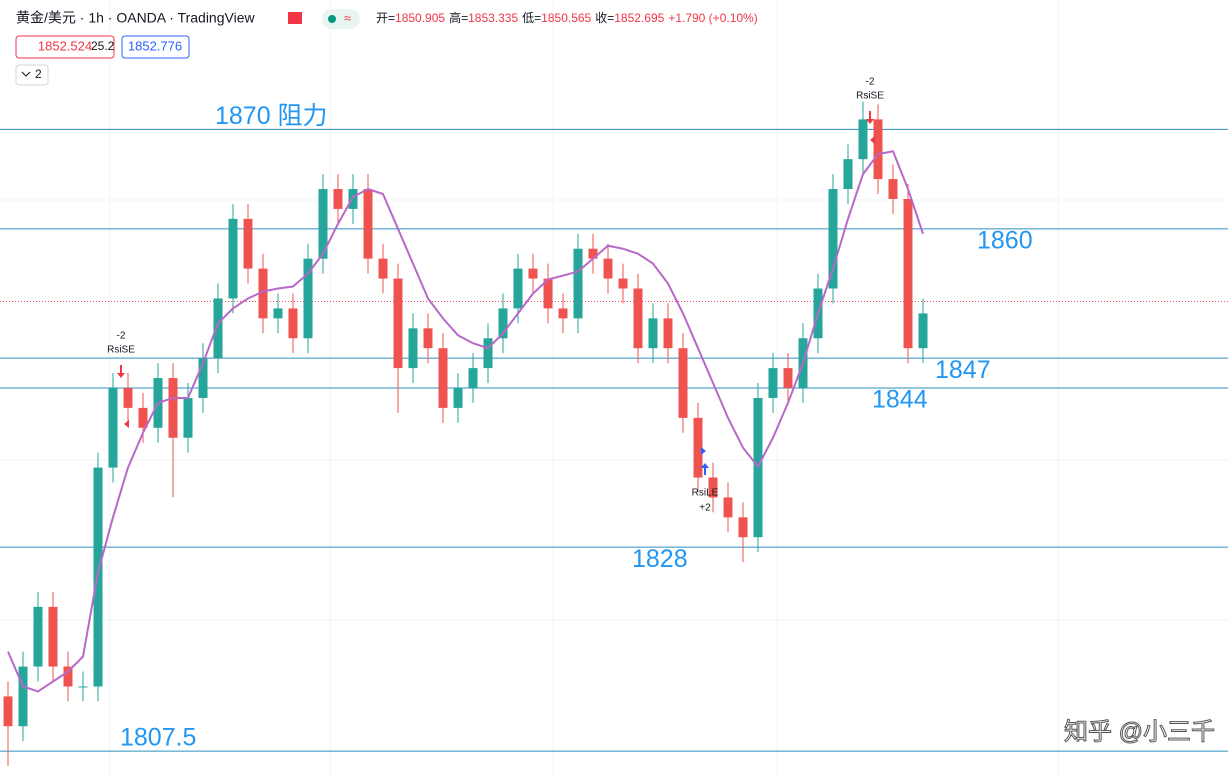 Image resolution: width=1228 pixels, height=776 pixels. Describe the element at coordinates (458, 17) in the screenshot. I see `ohlc-label: 高=` at that location.